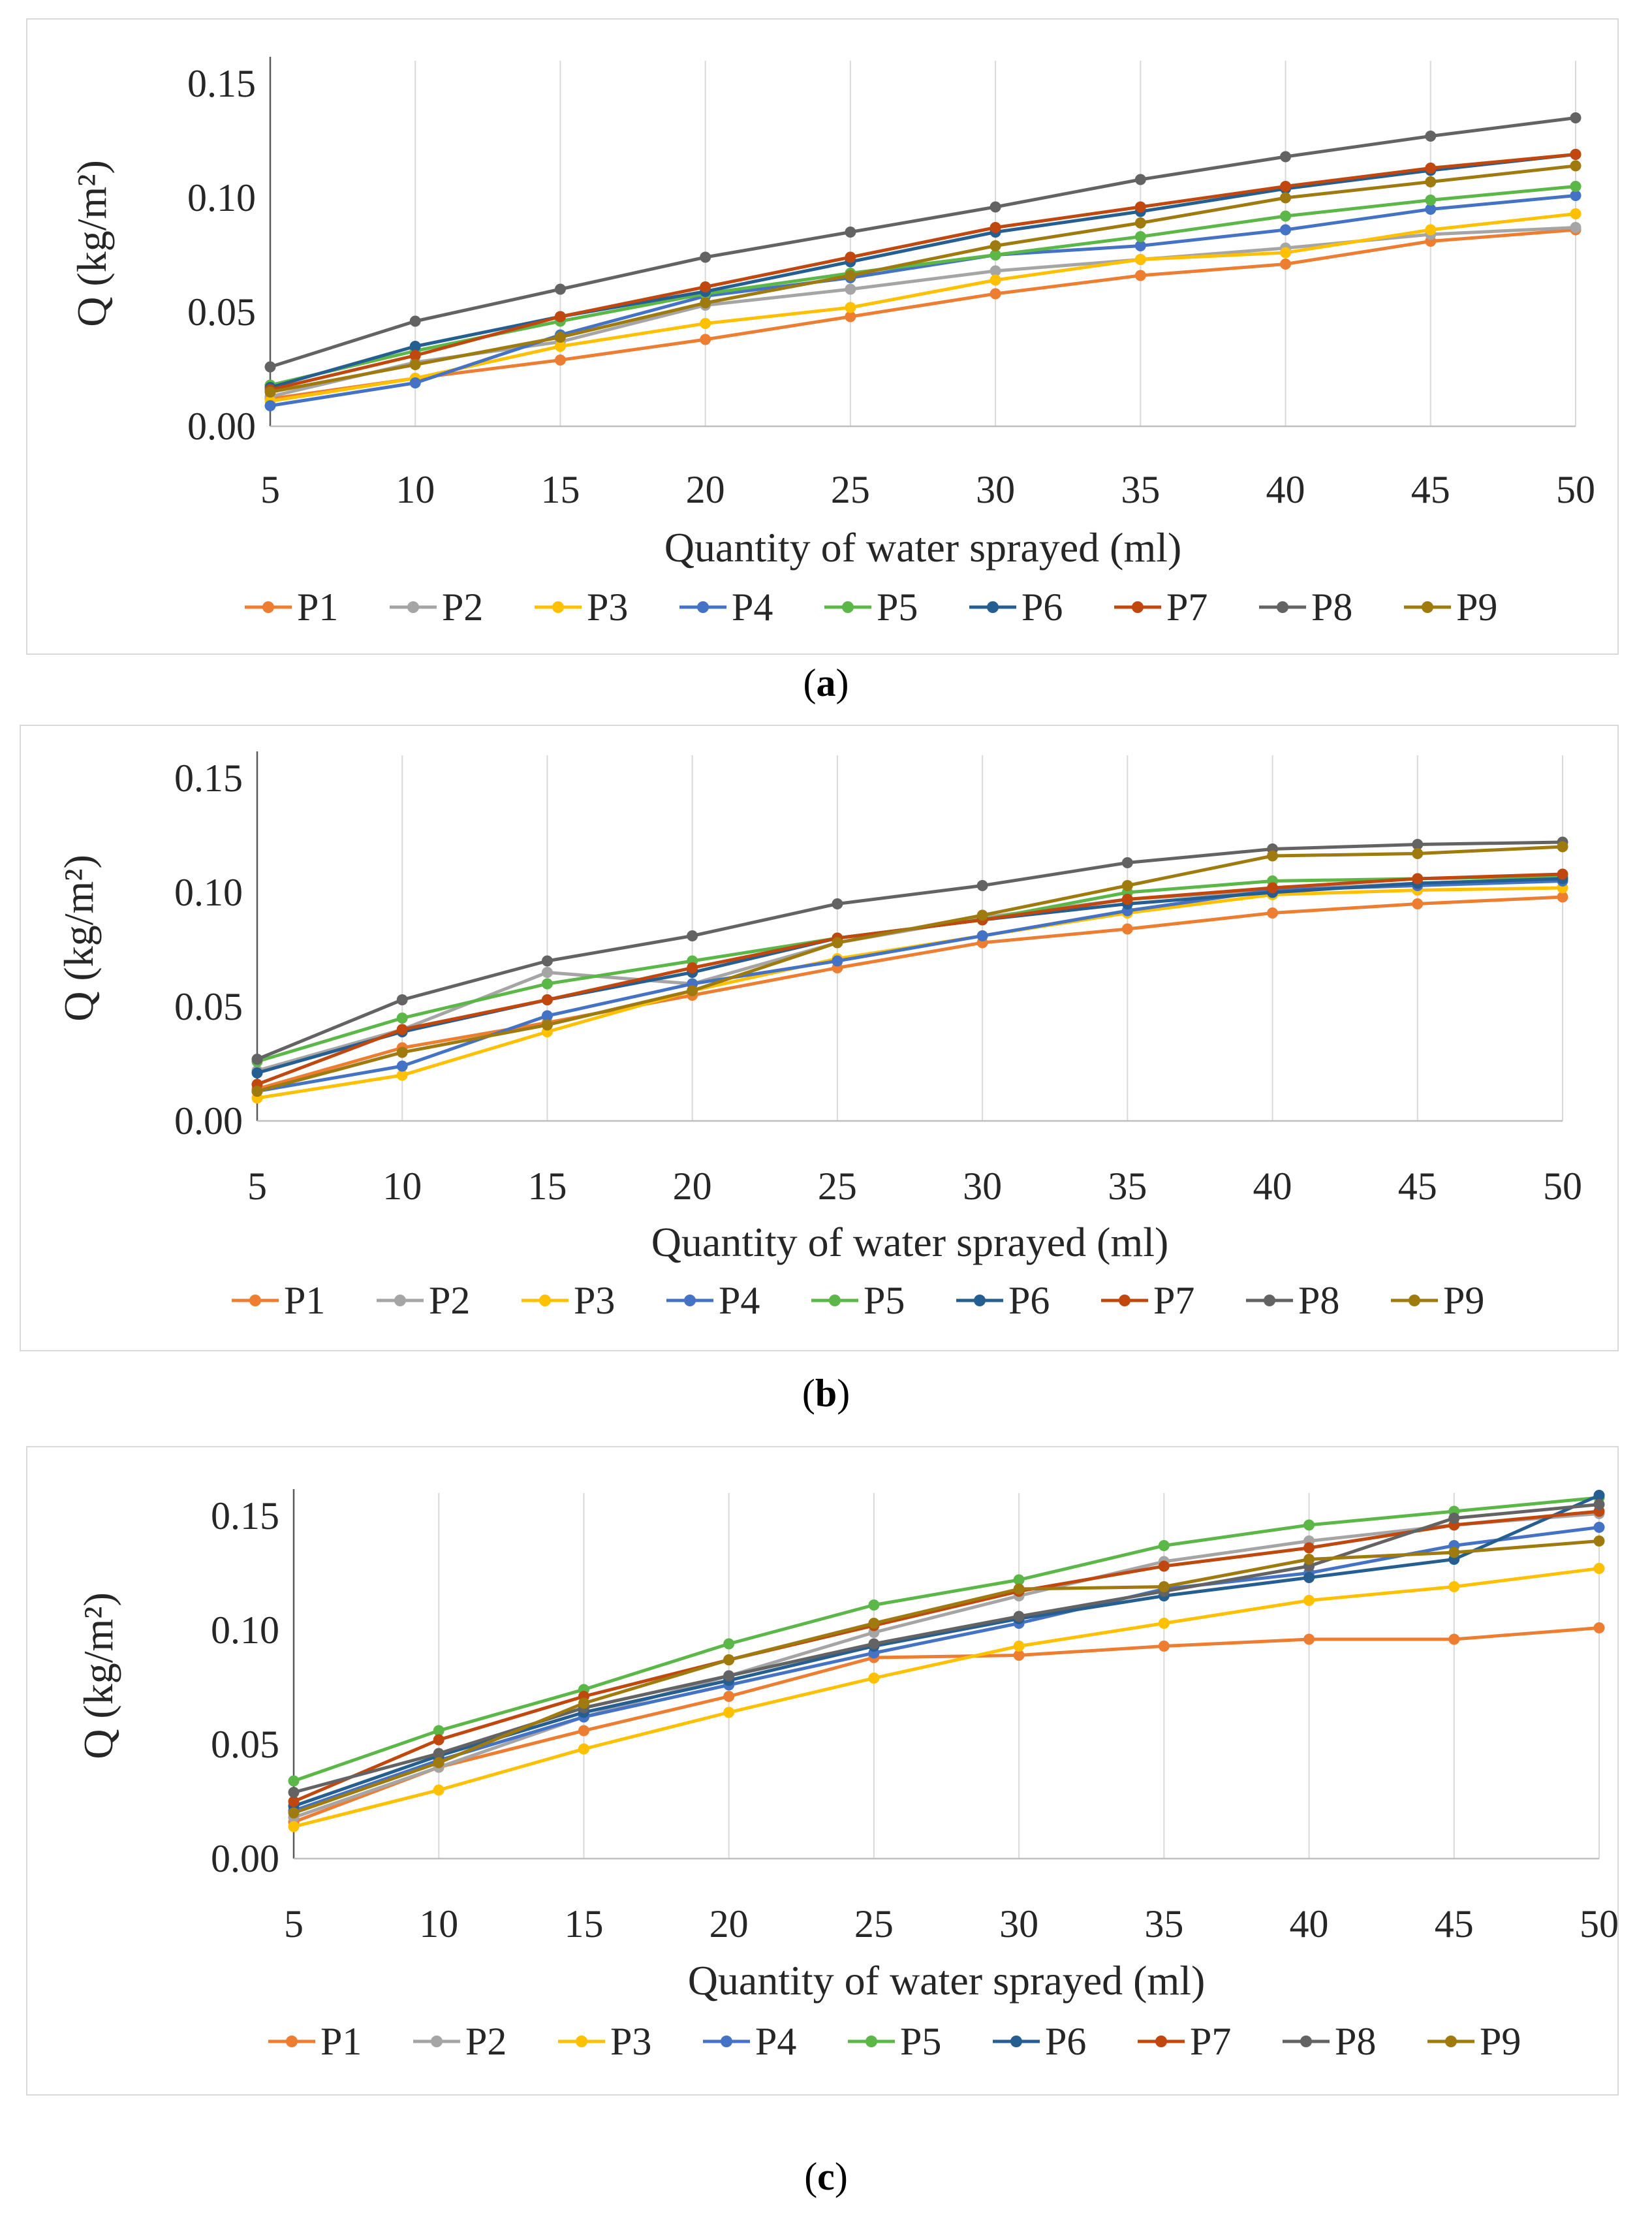  I want to click on series-line-p6, so click(946, 1651).